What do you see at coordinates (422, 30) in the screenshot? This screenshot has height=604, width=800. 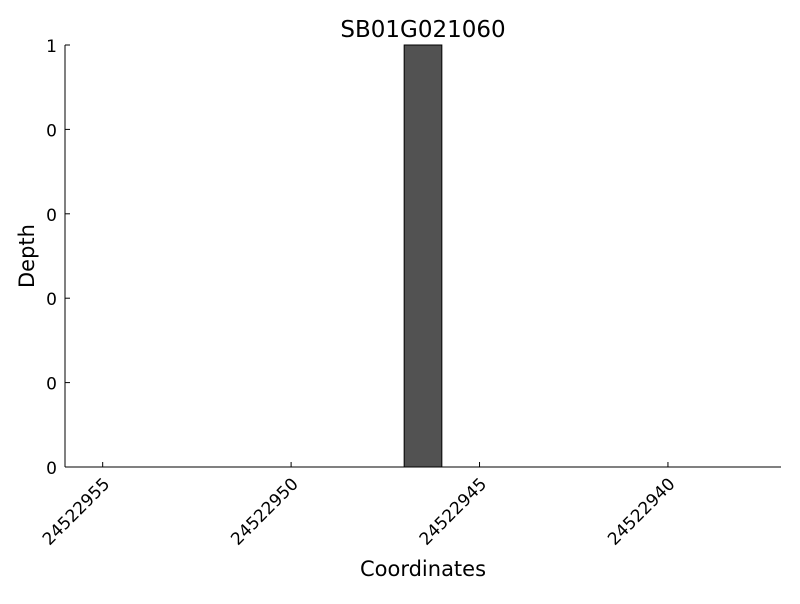 I see `chart-title: SB01G021060` at bounding box center [422, 30].